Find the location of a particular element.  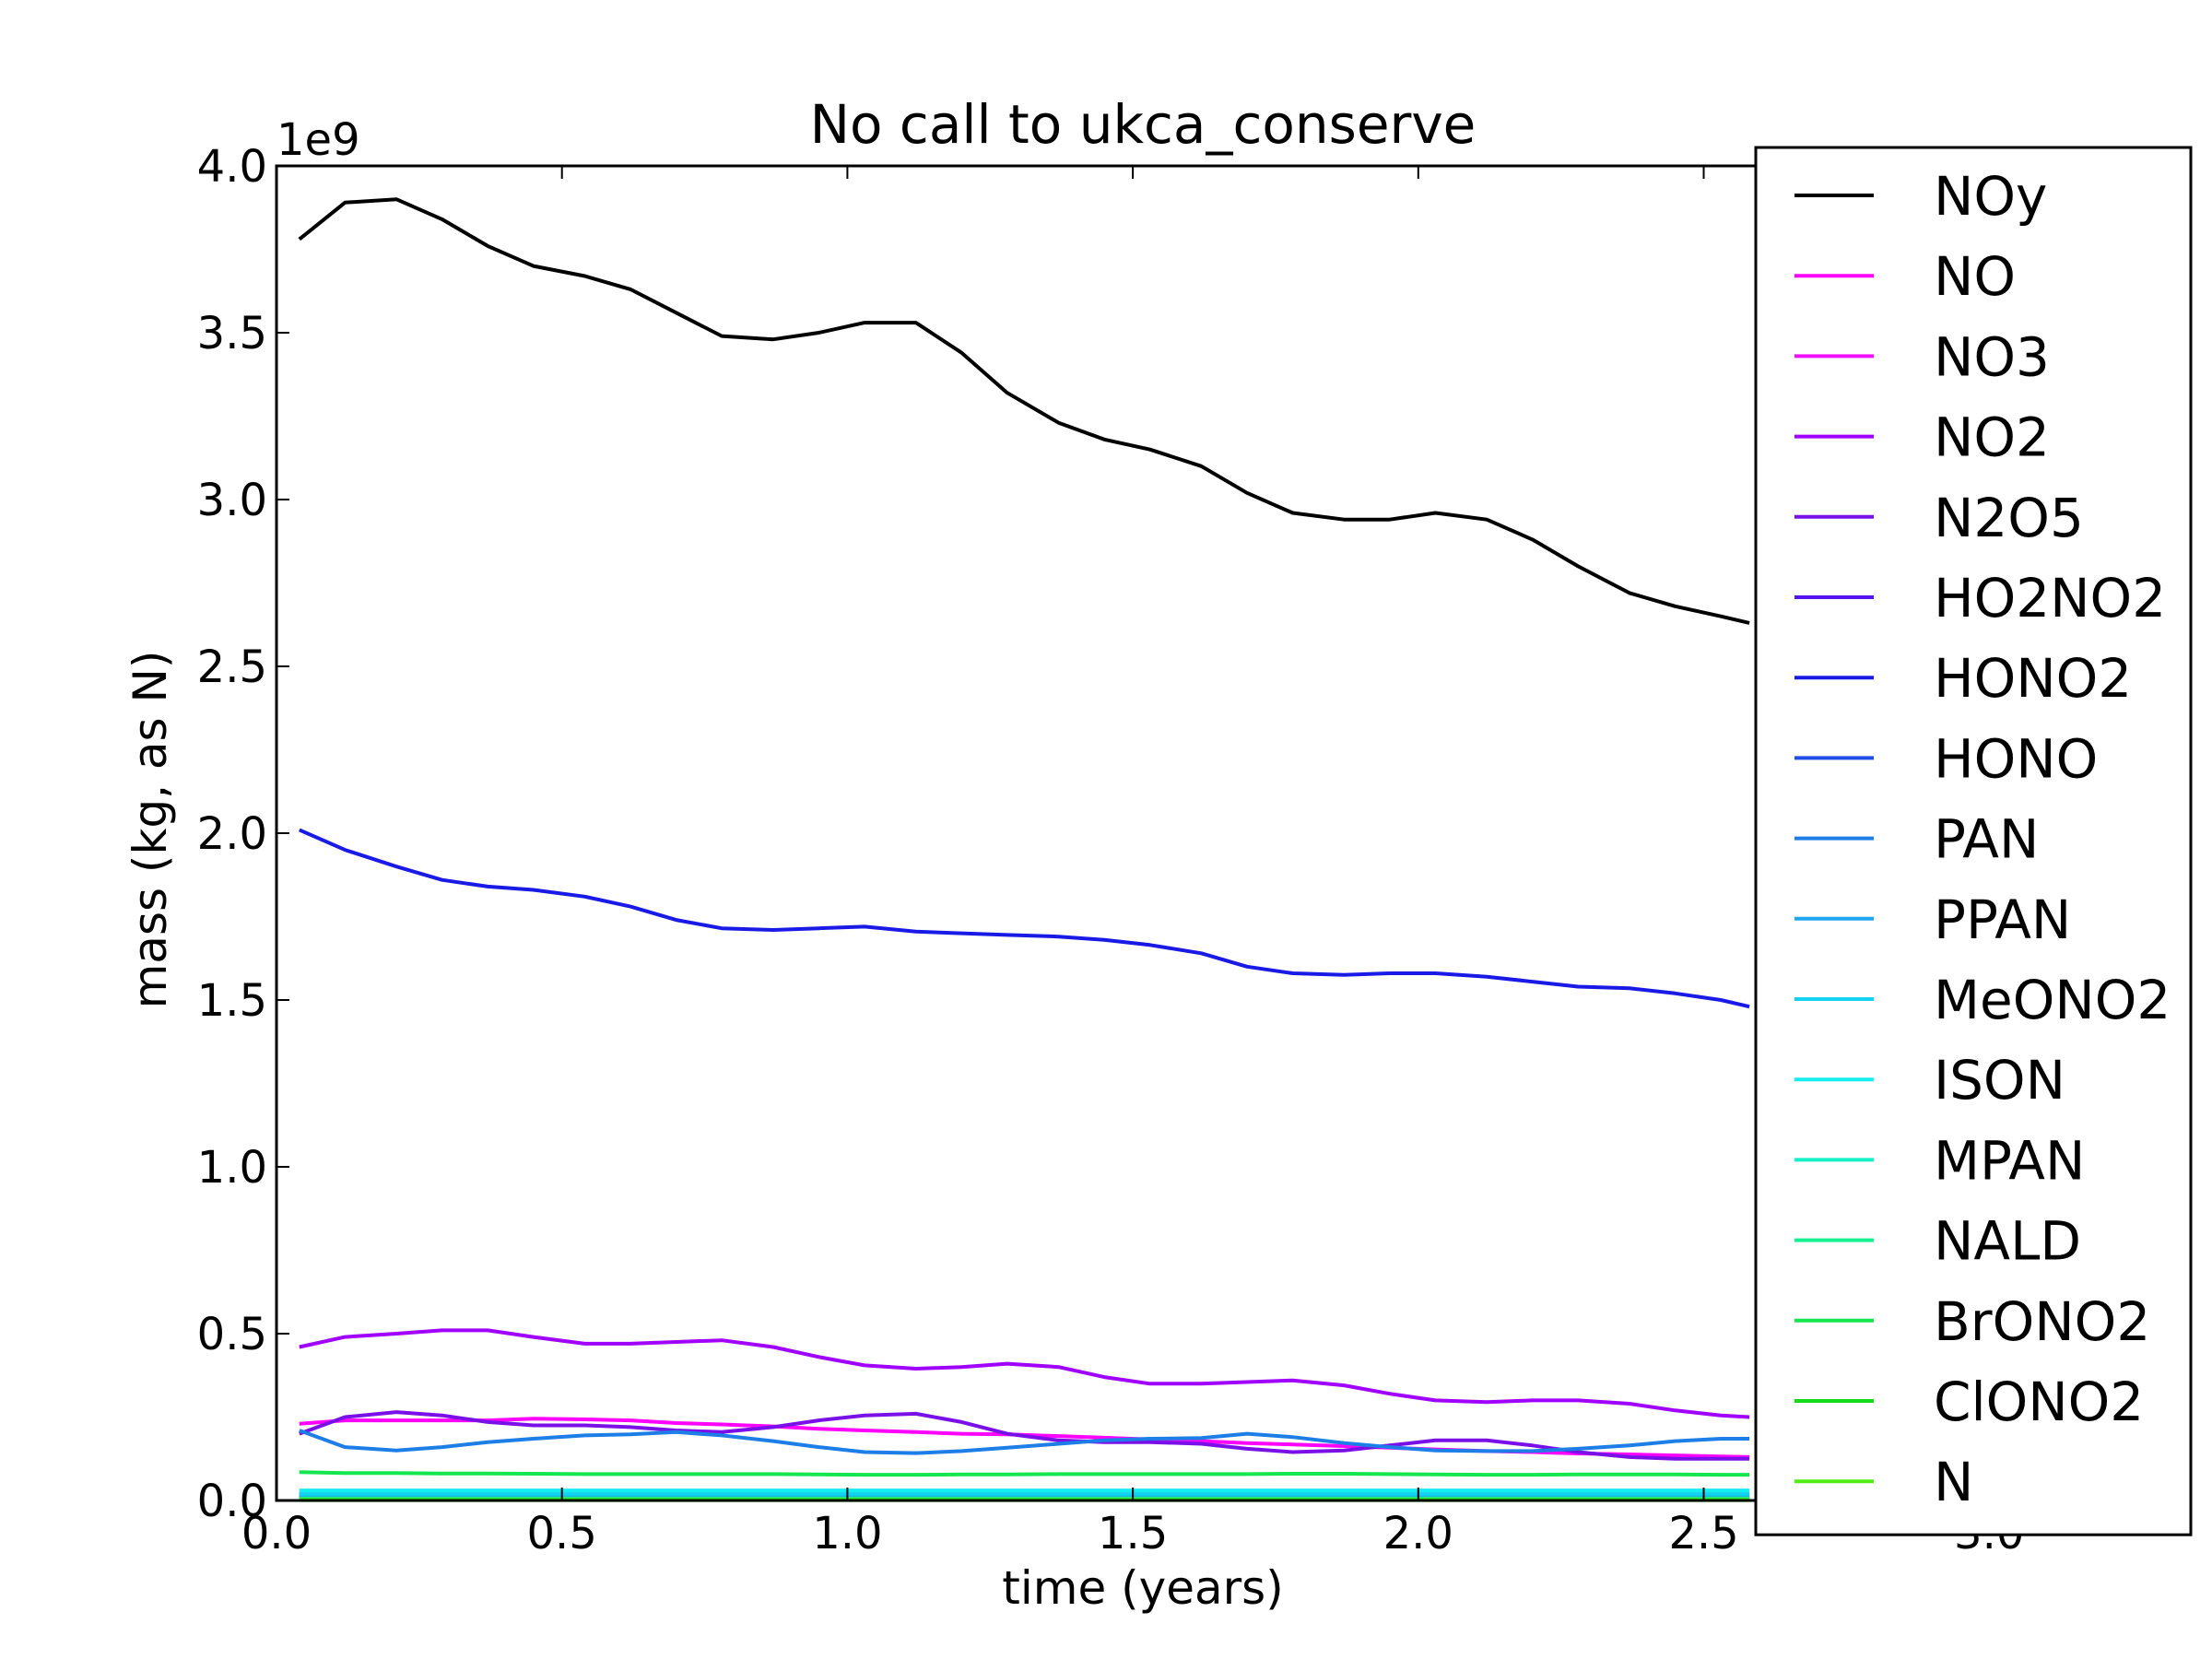

y-tick-label: 1.5 is located at coordinates (232, 1001).